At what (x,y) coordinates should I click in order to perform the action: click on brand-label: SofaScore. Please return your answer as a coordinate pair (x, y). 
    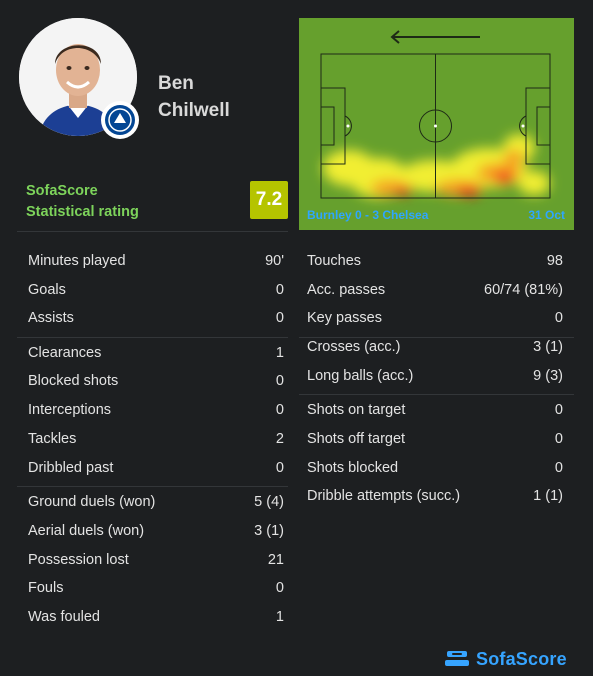
    Looking at the image, I should click on (521, 658).